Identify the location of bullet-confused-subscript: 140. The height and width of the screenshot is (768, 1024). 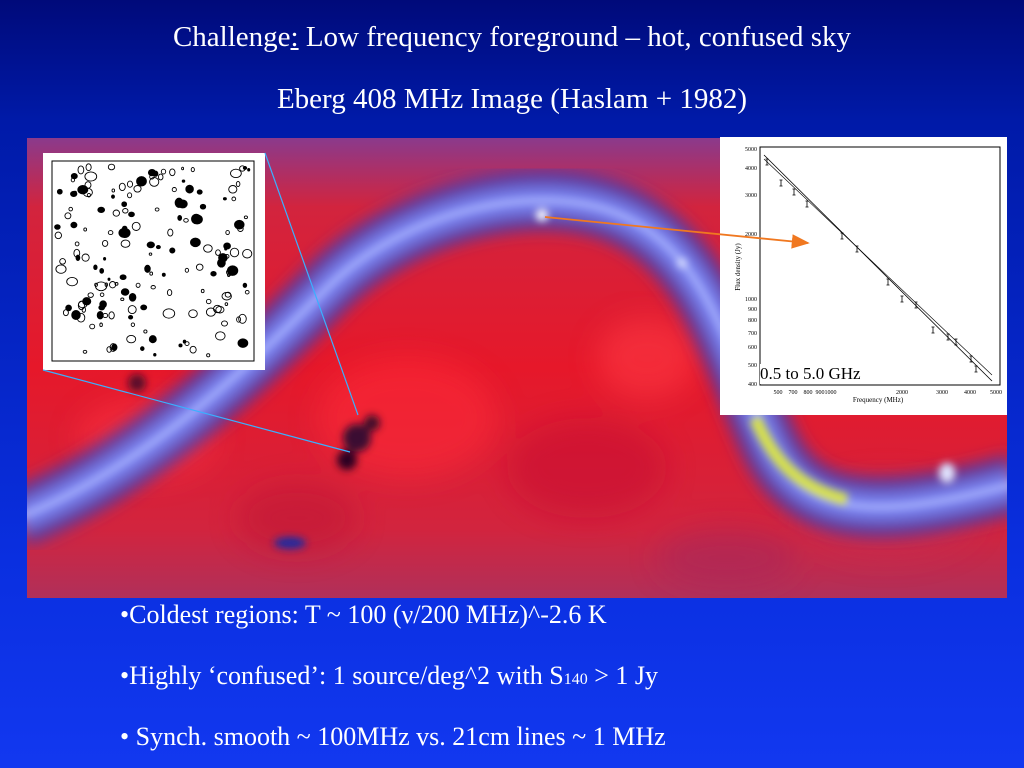
(575, 679).